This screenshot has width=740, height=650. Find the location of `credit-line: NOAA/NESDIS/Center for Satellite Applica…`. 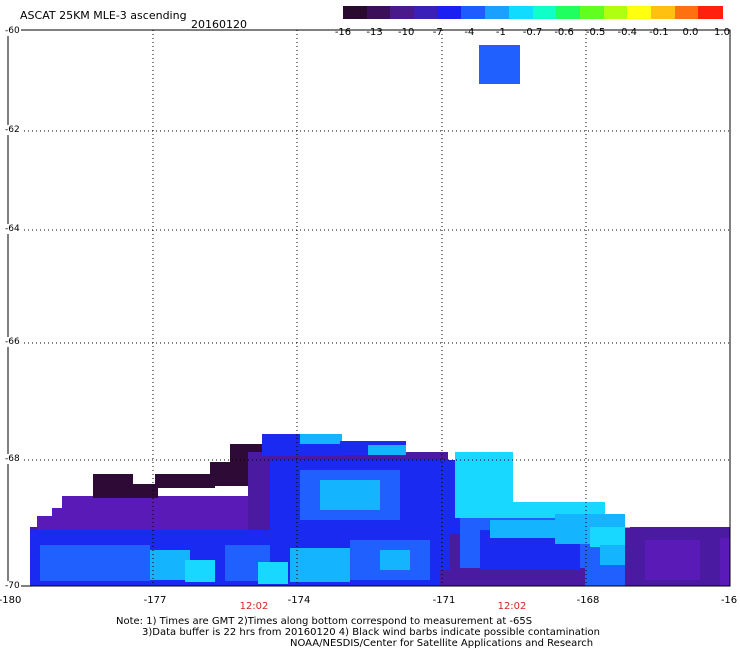

credit-line: NOAA/NESDIS/Center for Satellite Applica… is located at coordinates (442, 643).